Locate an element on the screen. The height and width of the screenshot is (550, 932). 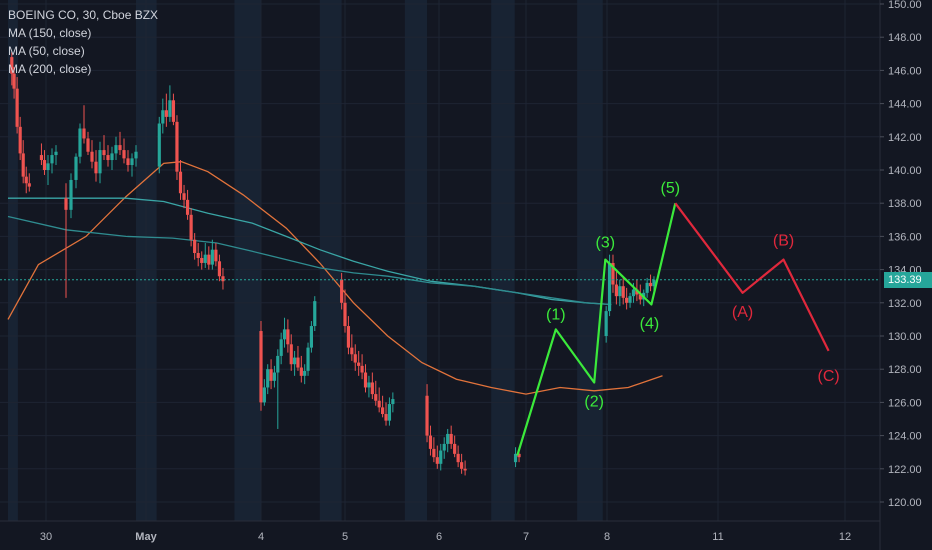
x-tick-label: 12 is located at coordinates (845, 537).